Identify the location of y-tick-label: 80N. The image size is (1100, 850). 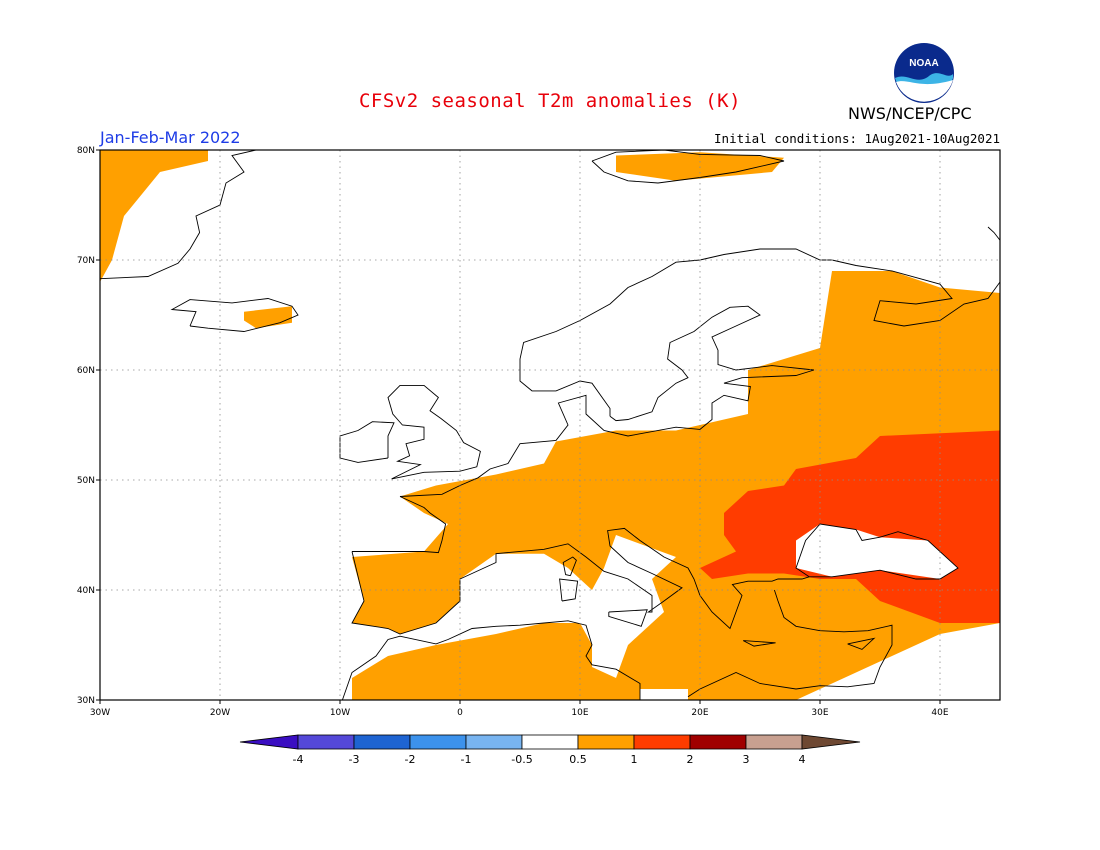
(86, 151).